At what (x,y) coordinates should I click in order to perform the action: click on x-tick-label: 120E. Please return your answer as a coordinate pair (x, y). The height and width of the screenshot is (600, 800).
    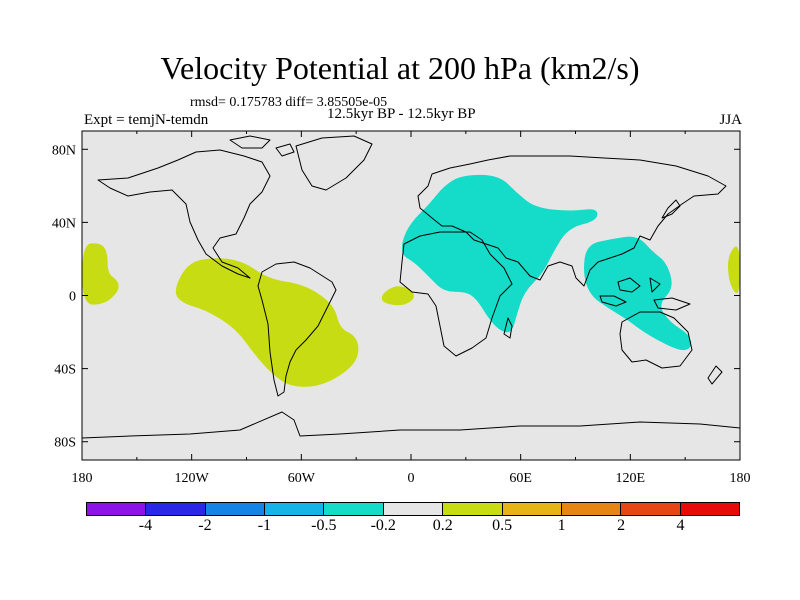
    Looking at the image, I should click on (631, 478).